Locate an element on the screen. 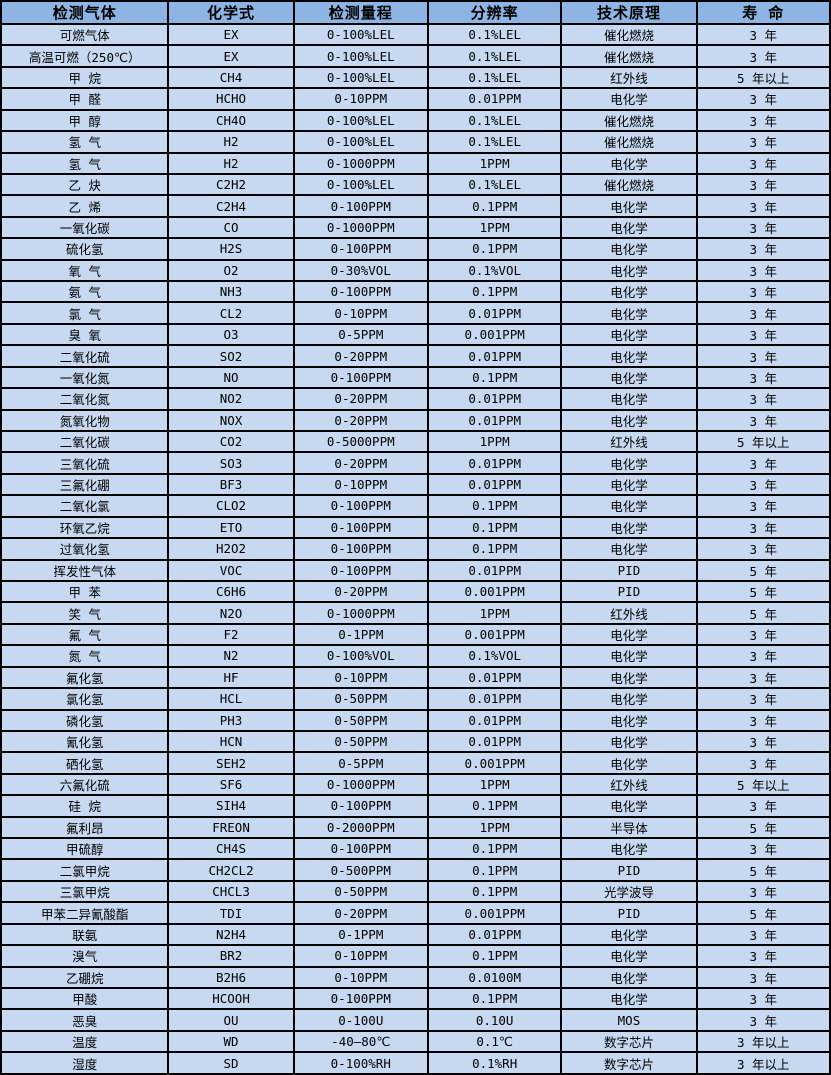 The image size is (831, 1075). cell-technology: 催化燃烧 is located at coordinates (629, 34).